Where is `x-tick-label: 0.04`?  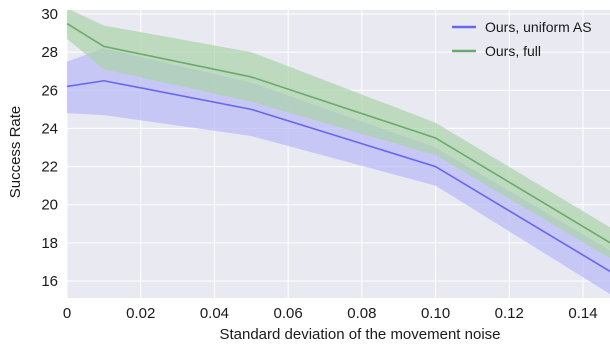
x-tick-label: 0.04 is located at coordinates (214, 313).